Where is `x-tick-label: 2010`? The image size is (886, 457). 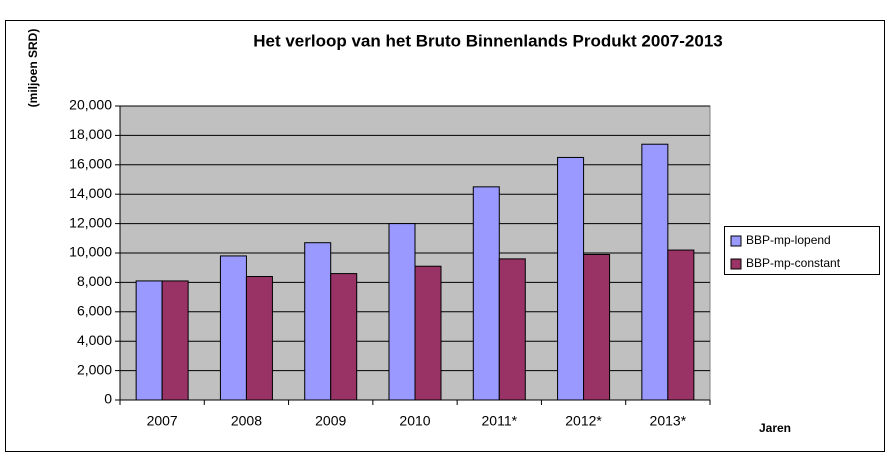
x-tick-label: 2010 is located at coordinates (414, 421).